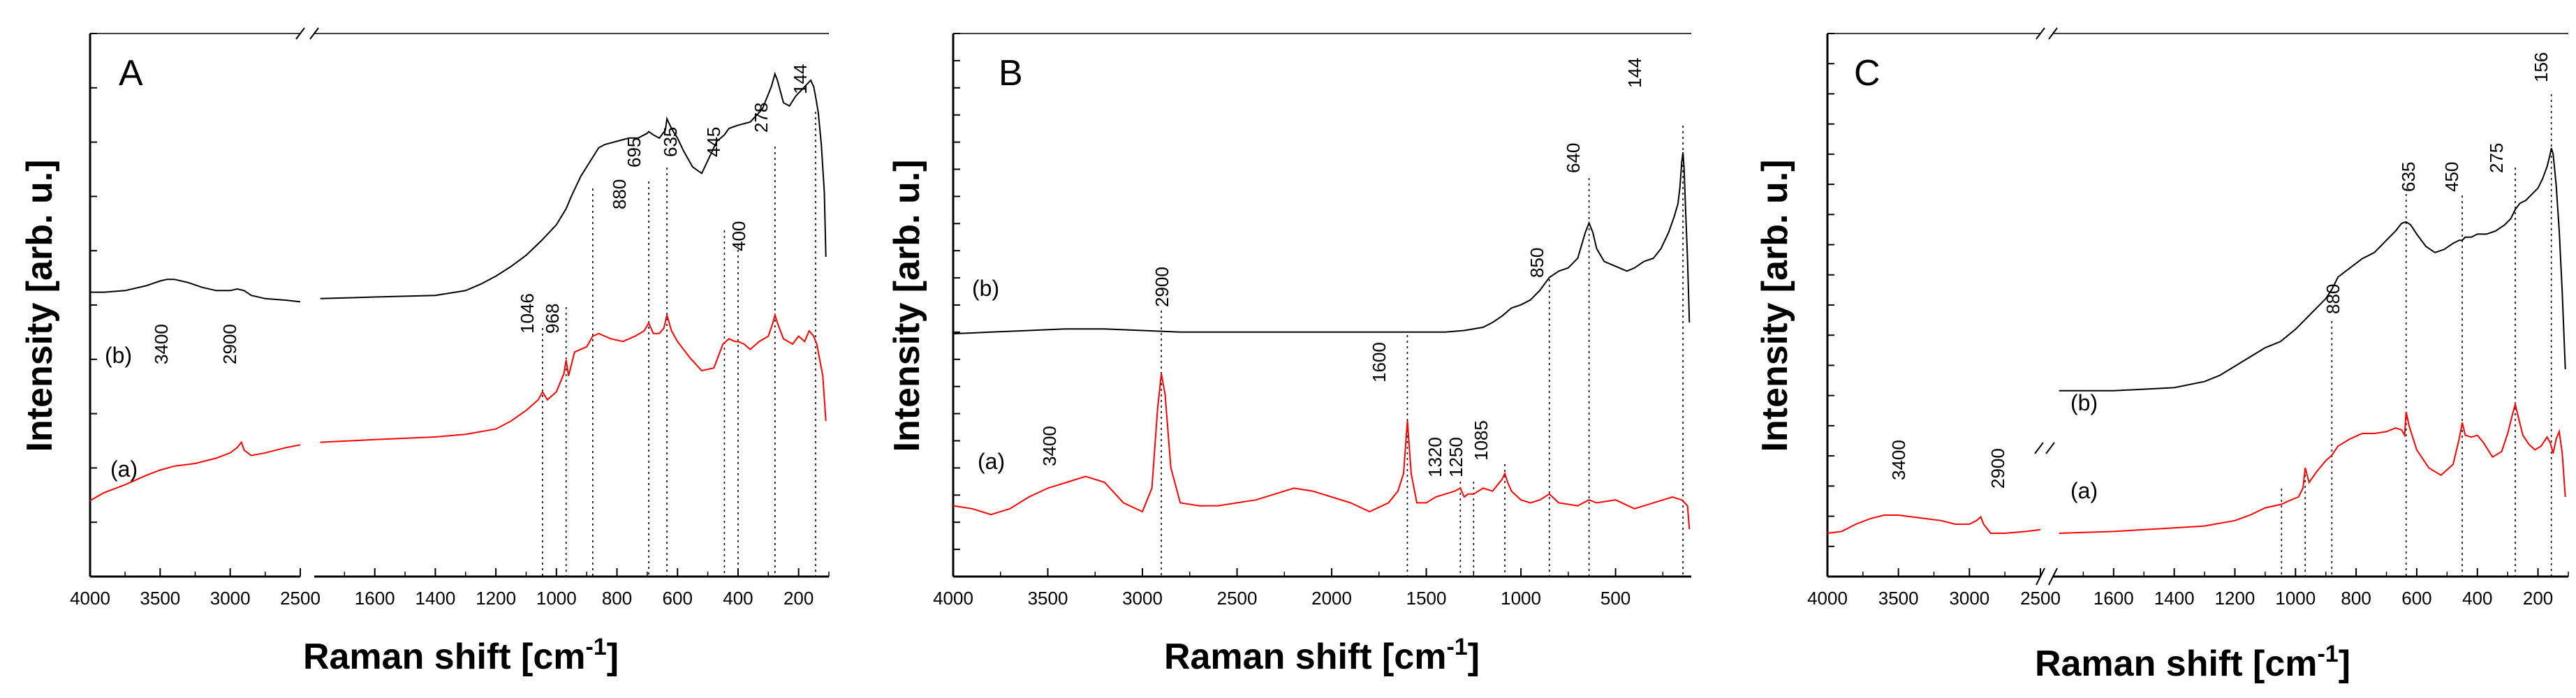 This screenshot has height=698, width=2576. I want to click on peak-label-450: 450, so click(2451, 177).